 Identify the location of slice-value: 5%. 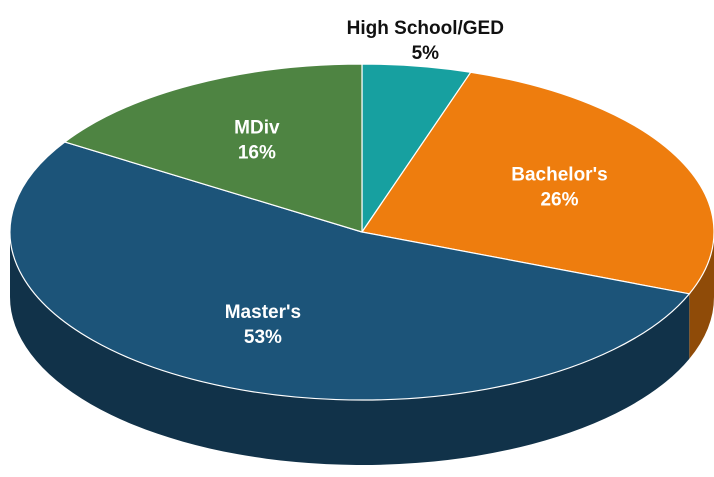
(426, 53).